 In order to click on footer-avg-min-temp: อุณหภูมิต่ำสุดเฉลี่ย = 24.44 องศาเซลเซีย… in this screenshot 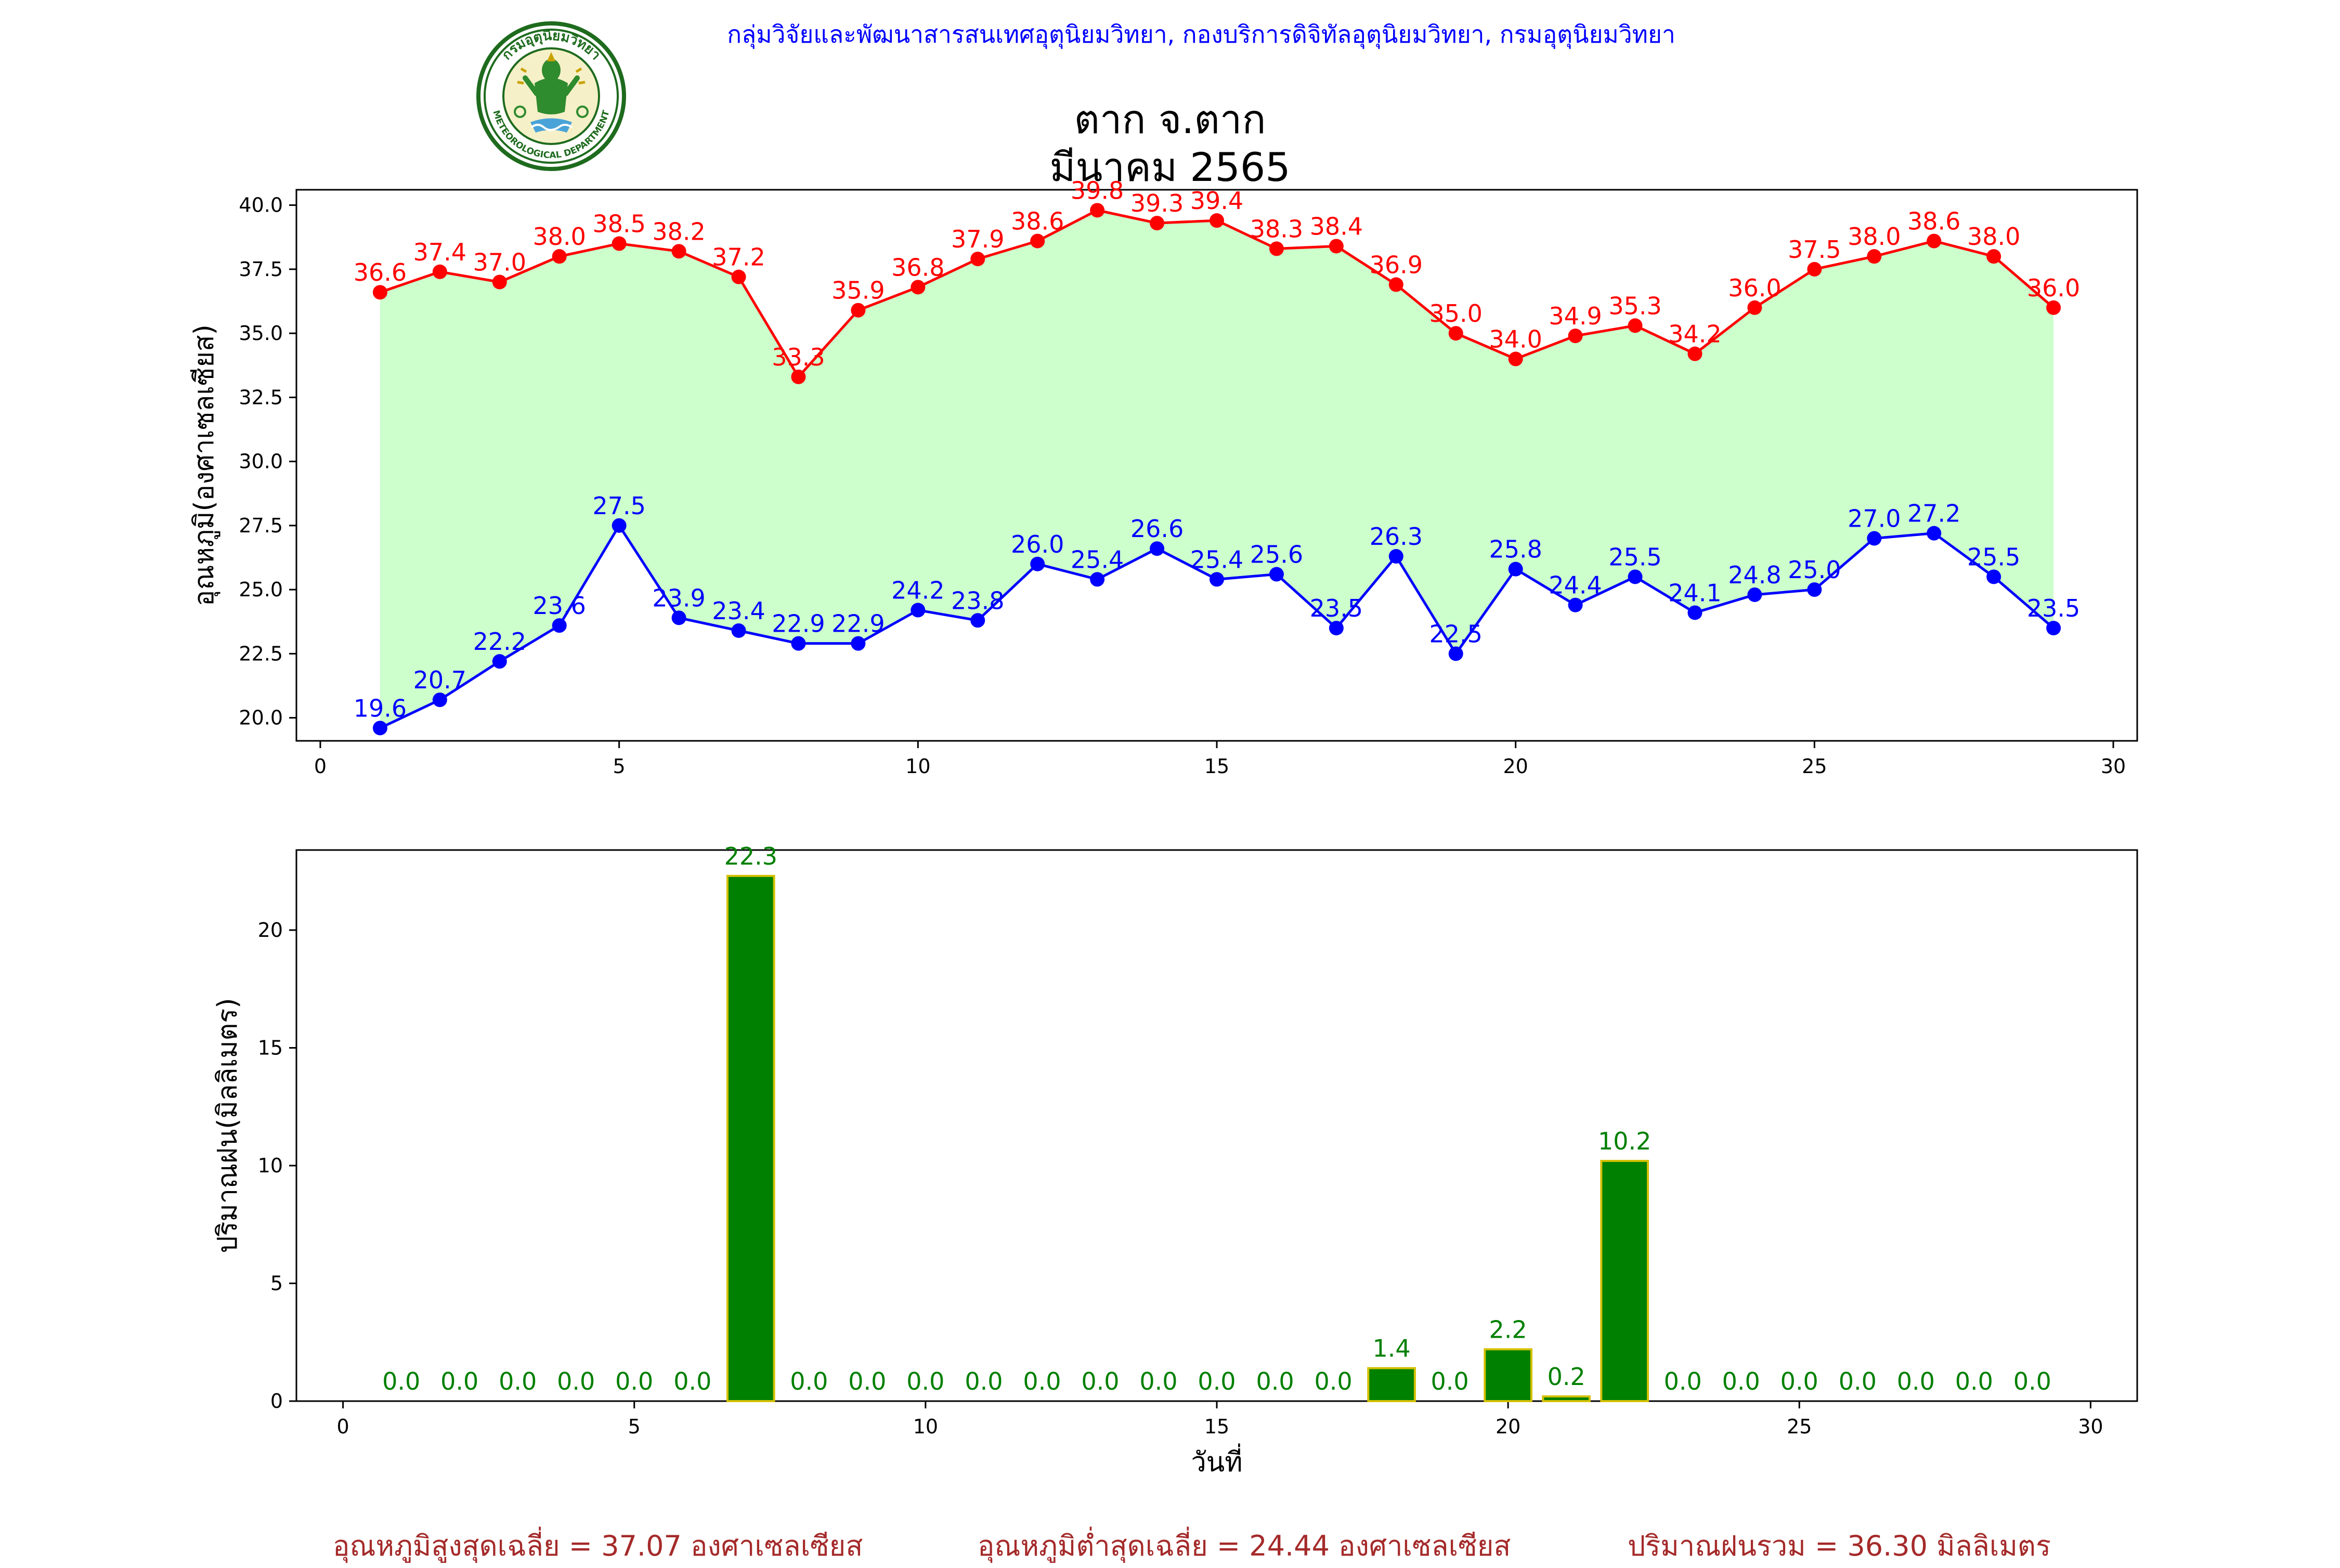, I will do `click(1245, 1546)`.